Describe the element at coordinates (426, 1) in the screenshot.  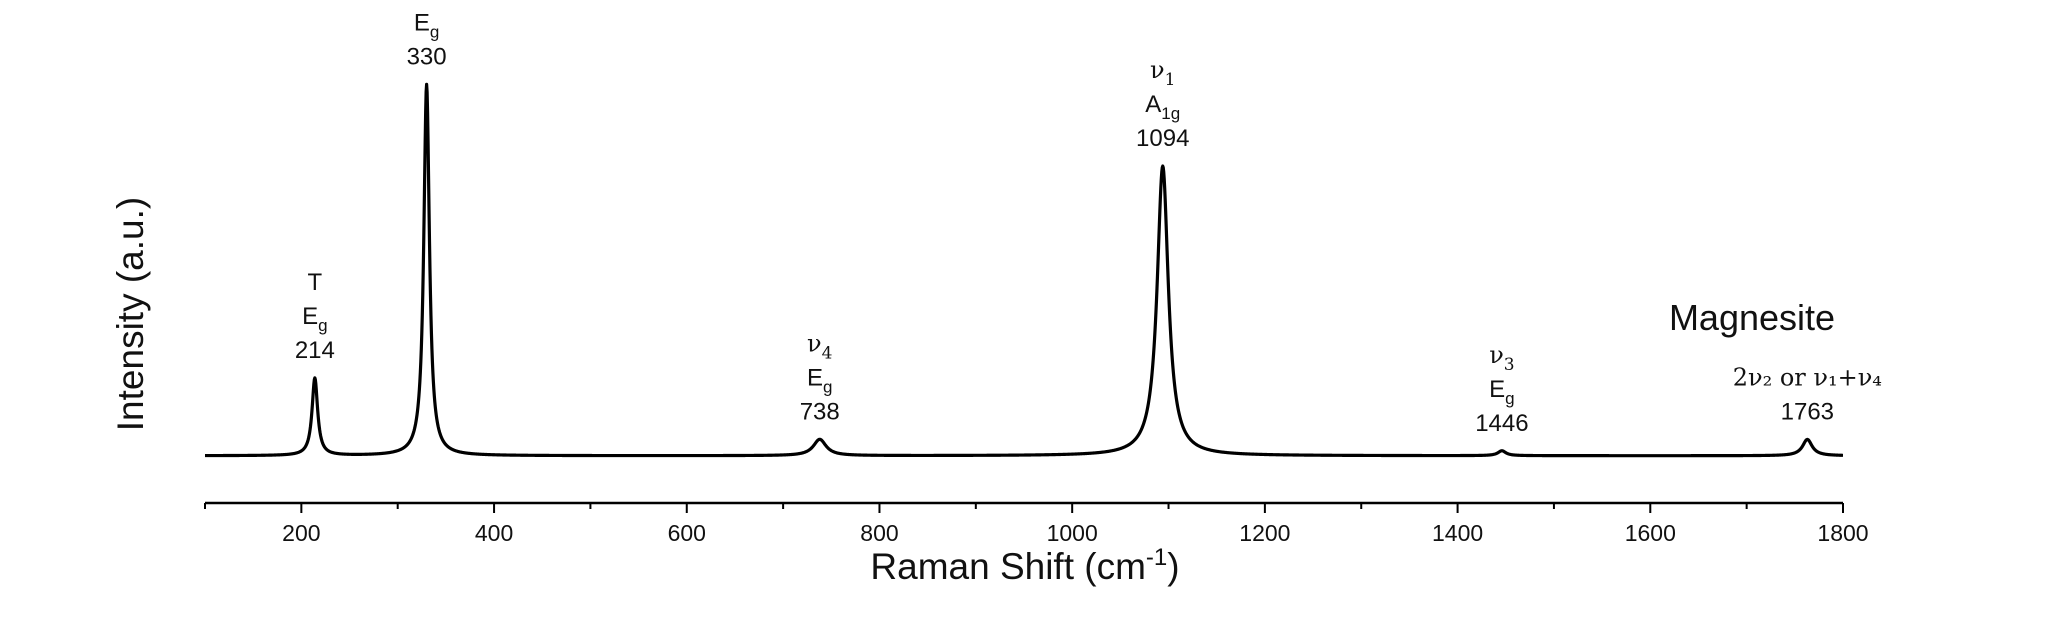
I see `peak-mode-label: L` at that location.